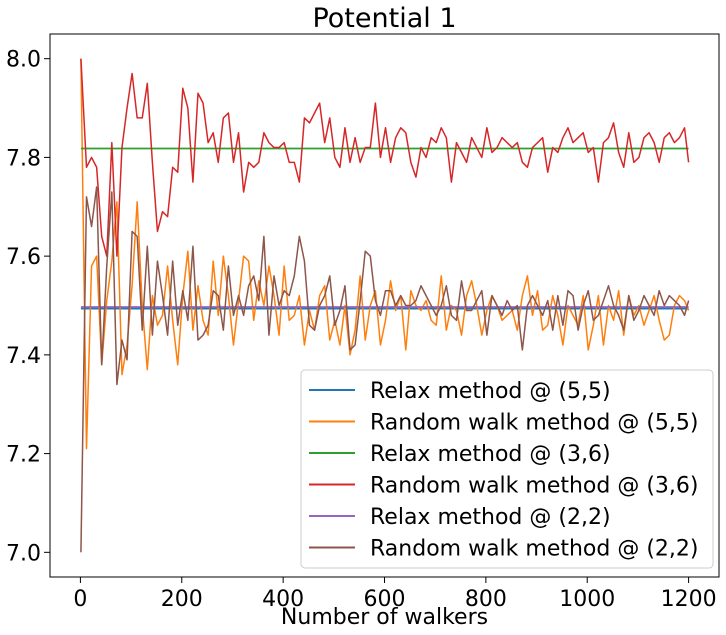 The width and height of the screenshot is (726, 635). What do you see at coordinates (486, 599) in the screenshot?
I see `x-tick-label: 800` at bounding box center [486, 599].